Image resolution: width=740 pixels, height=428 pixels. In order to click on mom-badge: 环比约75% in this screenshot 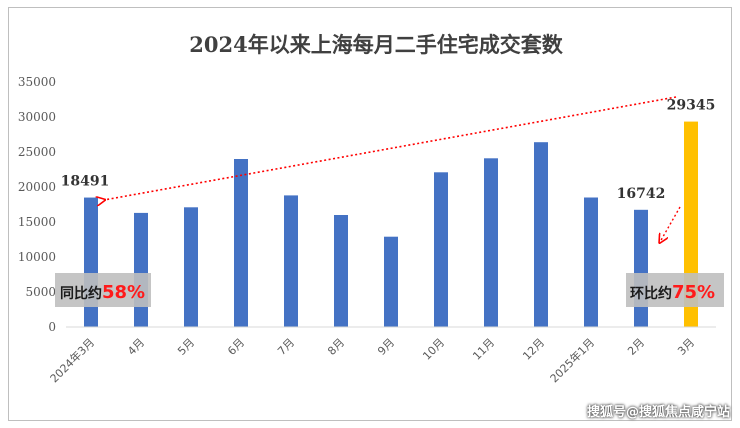, I will do `click(675, 290)`.